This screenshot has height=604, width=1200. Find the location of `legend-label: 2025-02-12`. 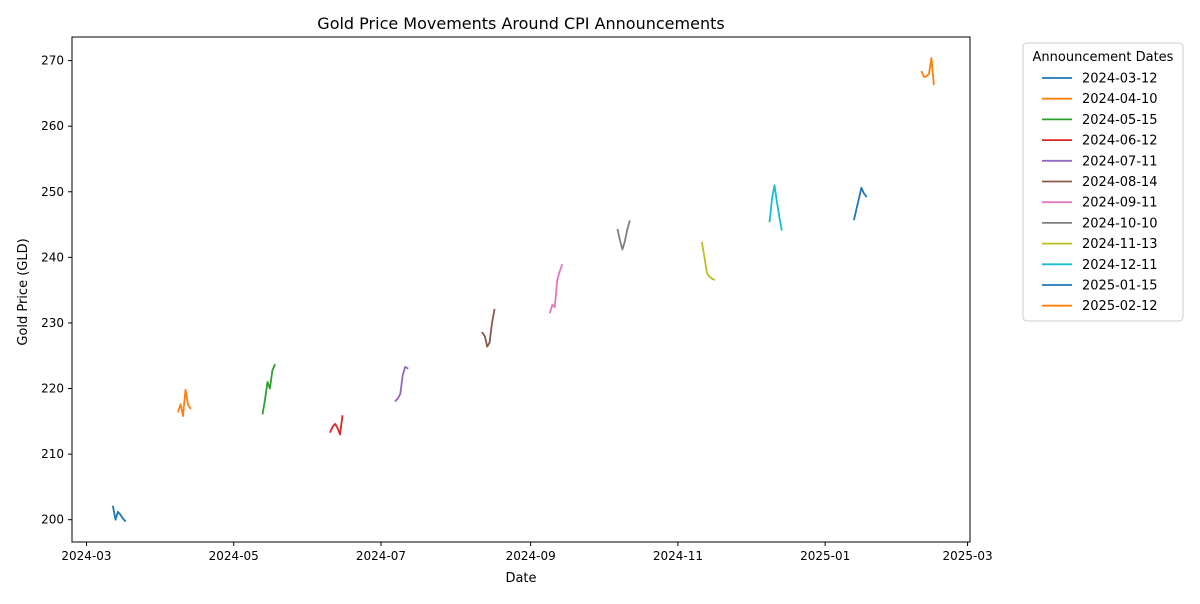

legend-label: 2025-02-12 is located at coordinates (1120, 306).